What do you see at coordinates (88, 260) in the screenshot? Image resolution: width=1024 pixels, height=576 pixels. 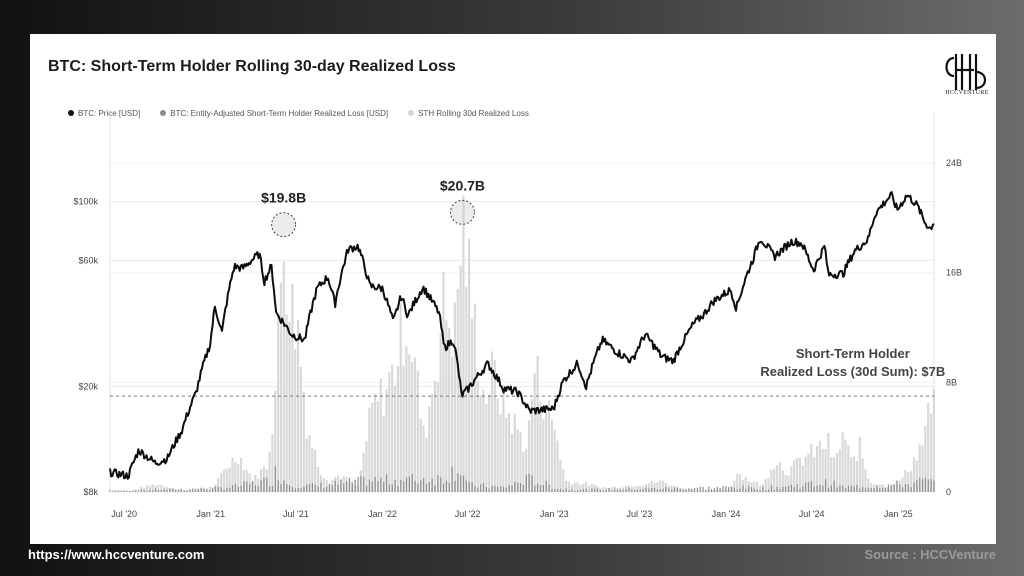 I see `y-left-tick-label: $60k` at bounding box center [88, 260].